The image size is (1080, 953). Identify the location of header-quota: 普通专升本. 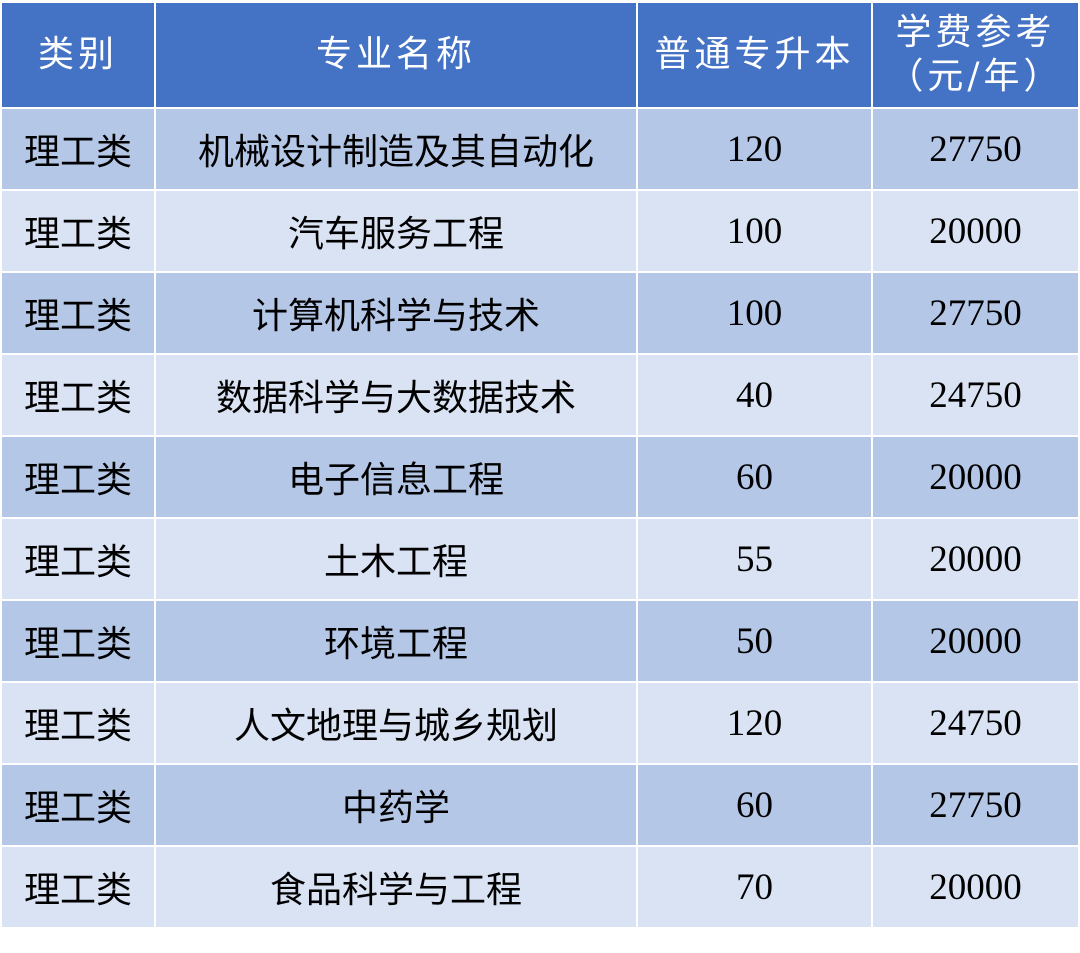
(754, 55).